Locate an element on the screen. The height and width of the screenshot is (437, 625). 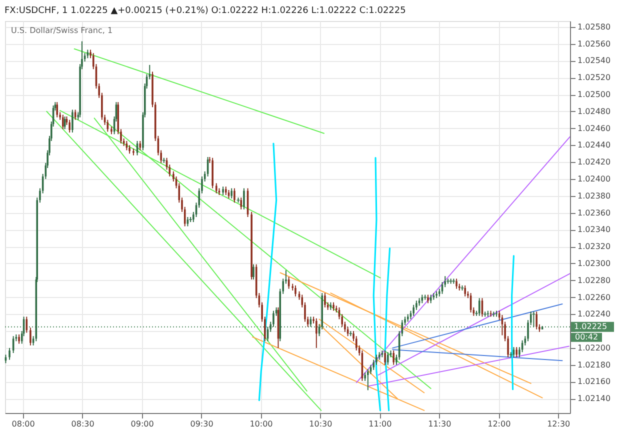
x-tick-label: 09:00 is located at coordinates (142, 424).